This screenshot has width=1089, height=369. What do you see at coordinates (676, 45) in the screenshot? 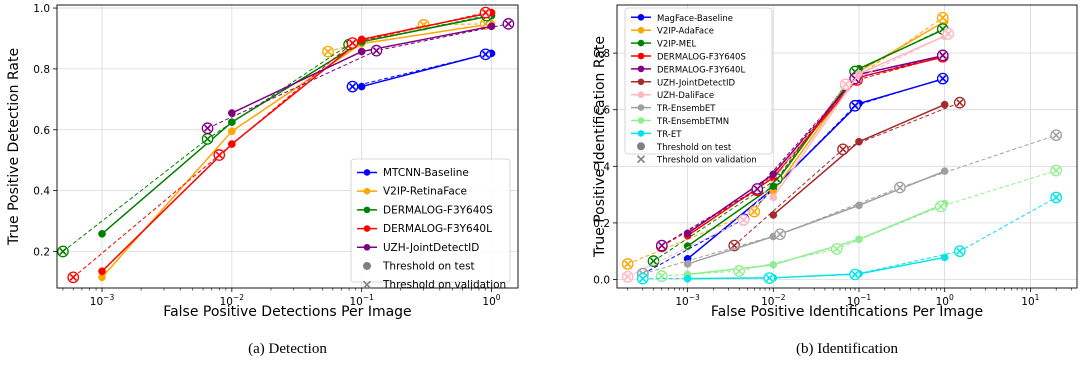
I see `legend-label: V2IP-MEL` at bounding box center [676, 45].